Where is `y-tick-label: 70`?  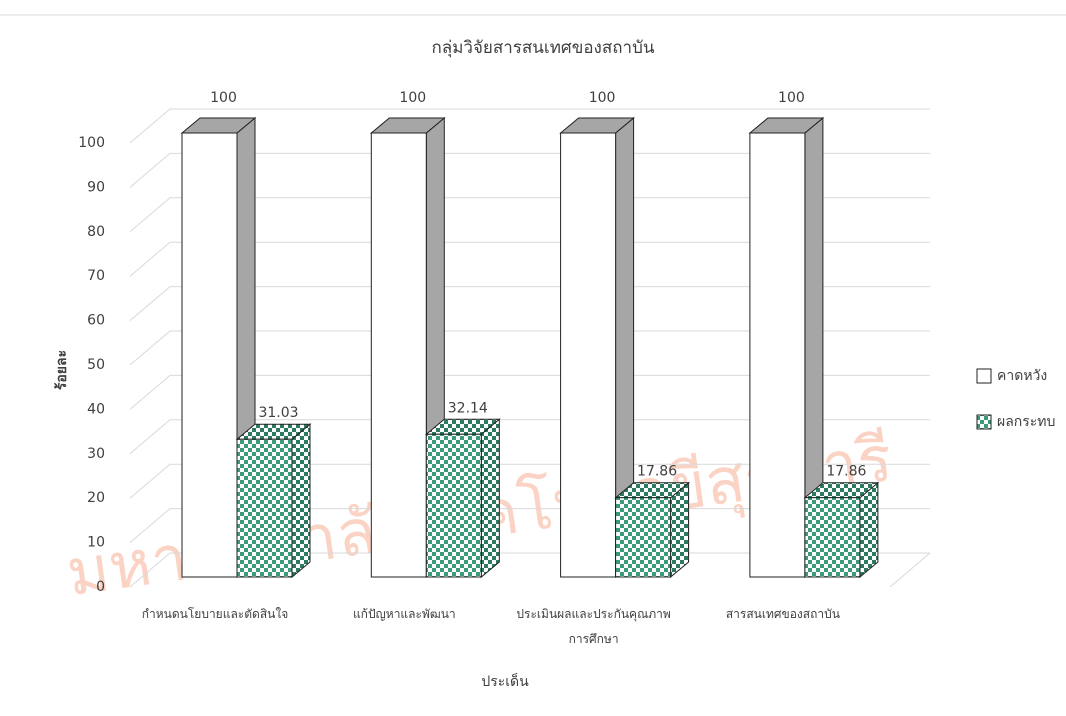
y-tick-label: 70 is located at coordinates (96, 276).